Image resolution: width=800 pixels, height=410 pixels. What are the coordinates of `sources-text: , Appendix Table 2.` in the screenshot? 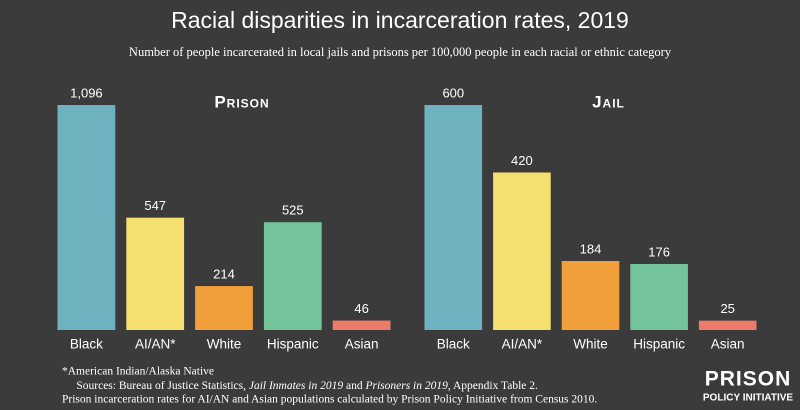 It's located at (493, 386).